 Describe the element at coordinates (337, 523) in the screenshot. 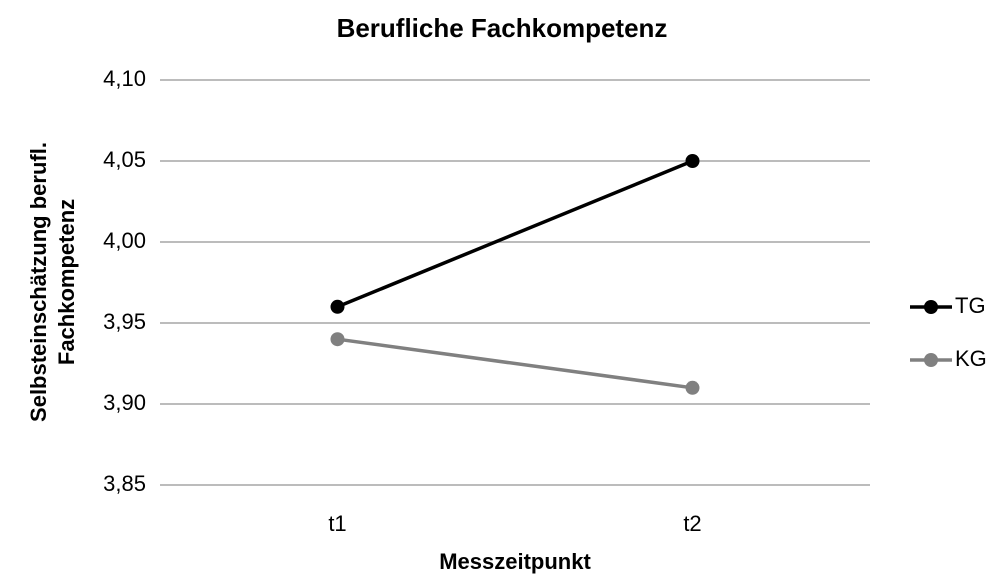

I see `x-tick-label: t1` at that location.